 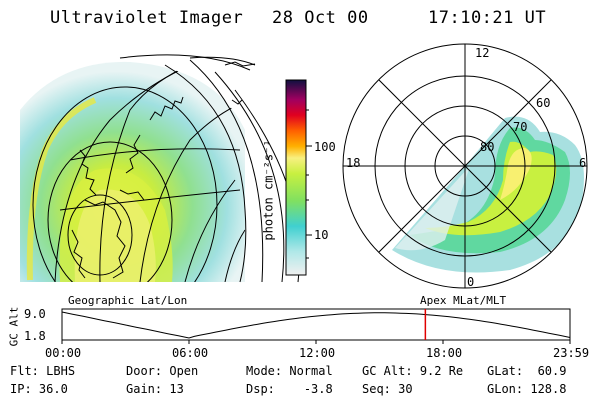 What do you see at coordinates (520, 127) in the screenshot?
I see `mlat-label-70: 70` at bounding box center [520, 127].